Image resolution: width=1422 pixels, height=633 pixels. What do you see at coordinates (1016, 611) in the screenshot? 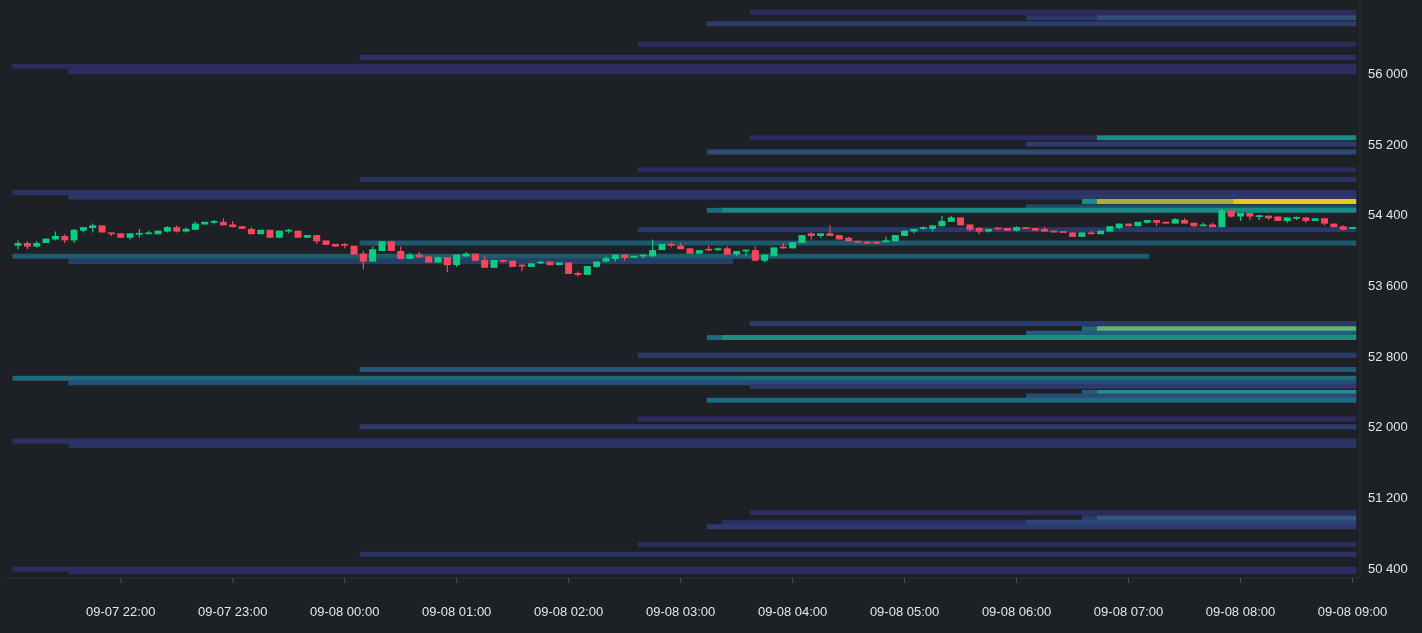
I see `x-tick-label: 09-08 06:00` at bounding box center [1016, 611].